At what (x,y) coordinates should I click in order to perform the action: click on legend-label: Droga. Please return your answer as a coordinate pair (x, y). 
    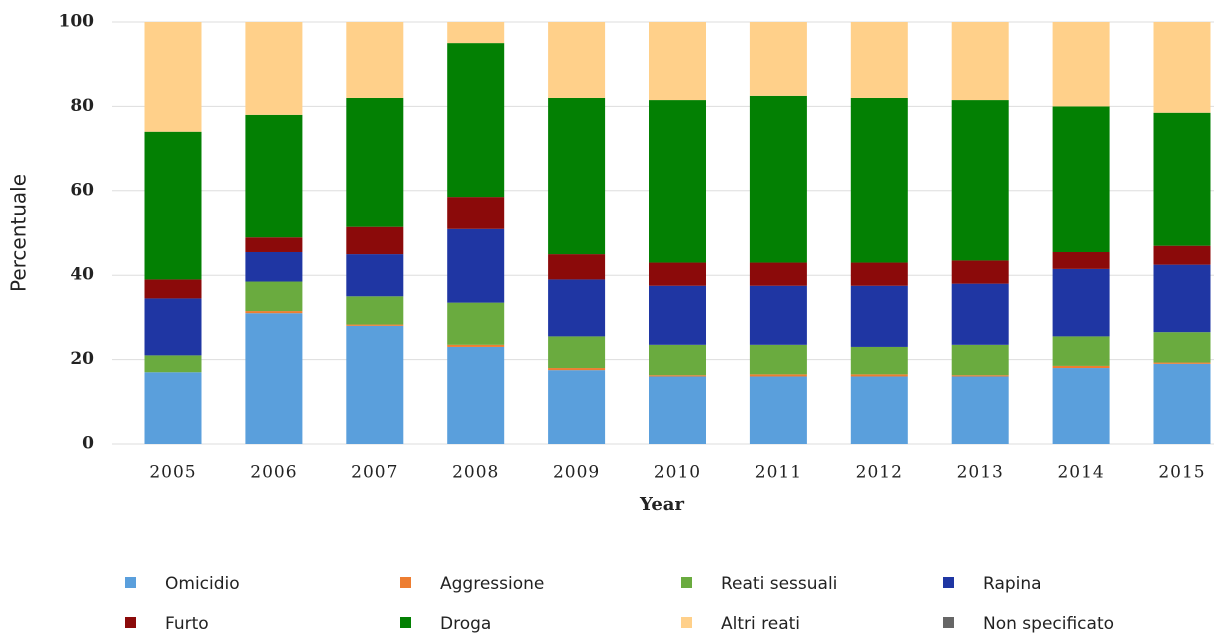
    Looking at the image, I should click on (465, 624).